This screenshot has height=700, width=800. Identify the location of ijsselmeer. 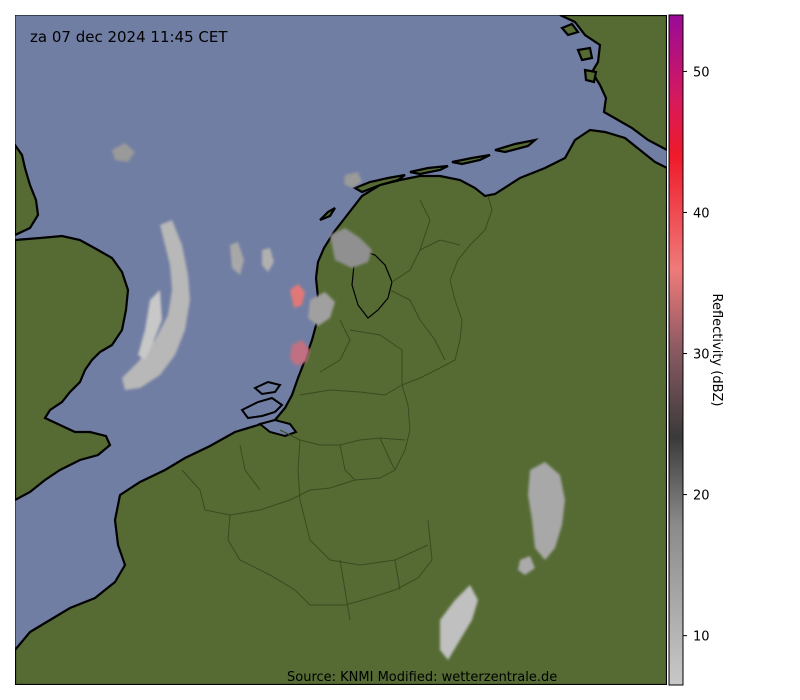
(372, 284).